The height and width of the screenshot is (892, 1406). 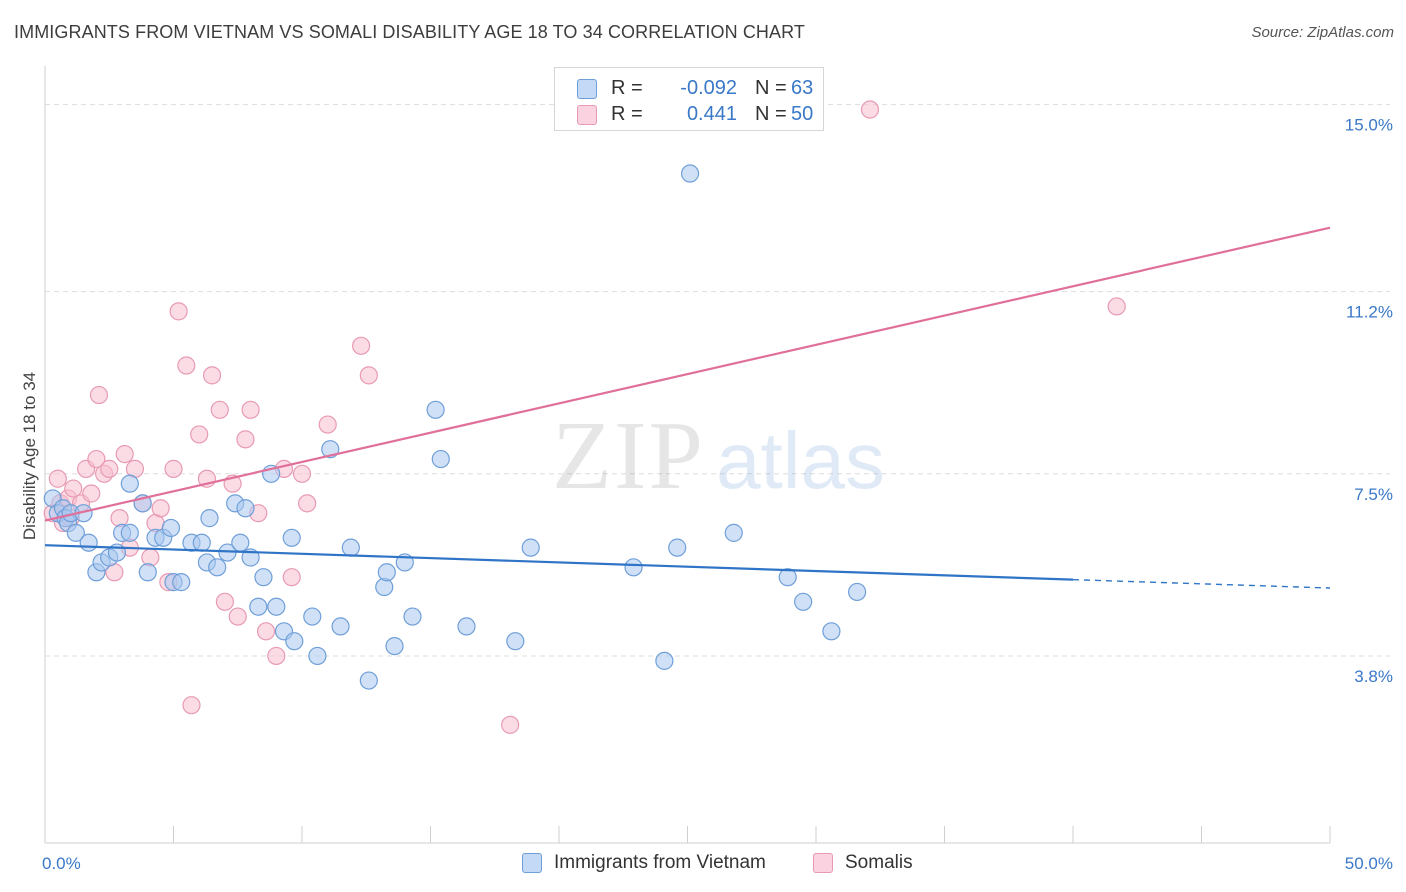 I want to click on watermark: ZIP atlas, so click(x=718, y=456).